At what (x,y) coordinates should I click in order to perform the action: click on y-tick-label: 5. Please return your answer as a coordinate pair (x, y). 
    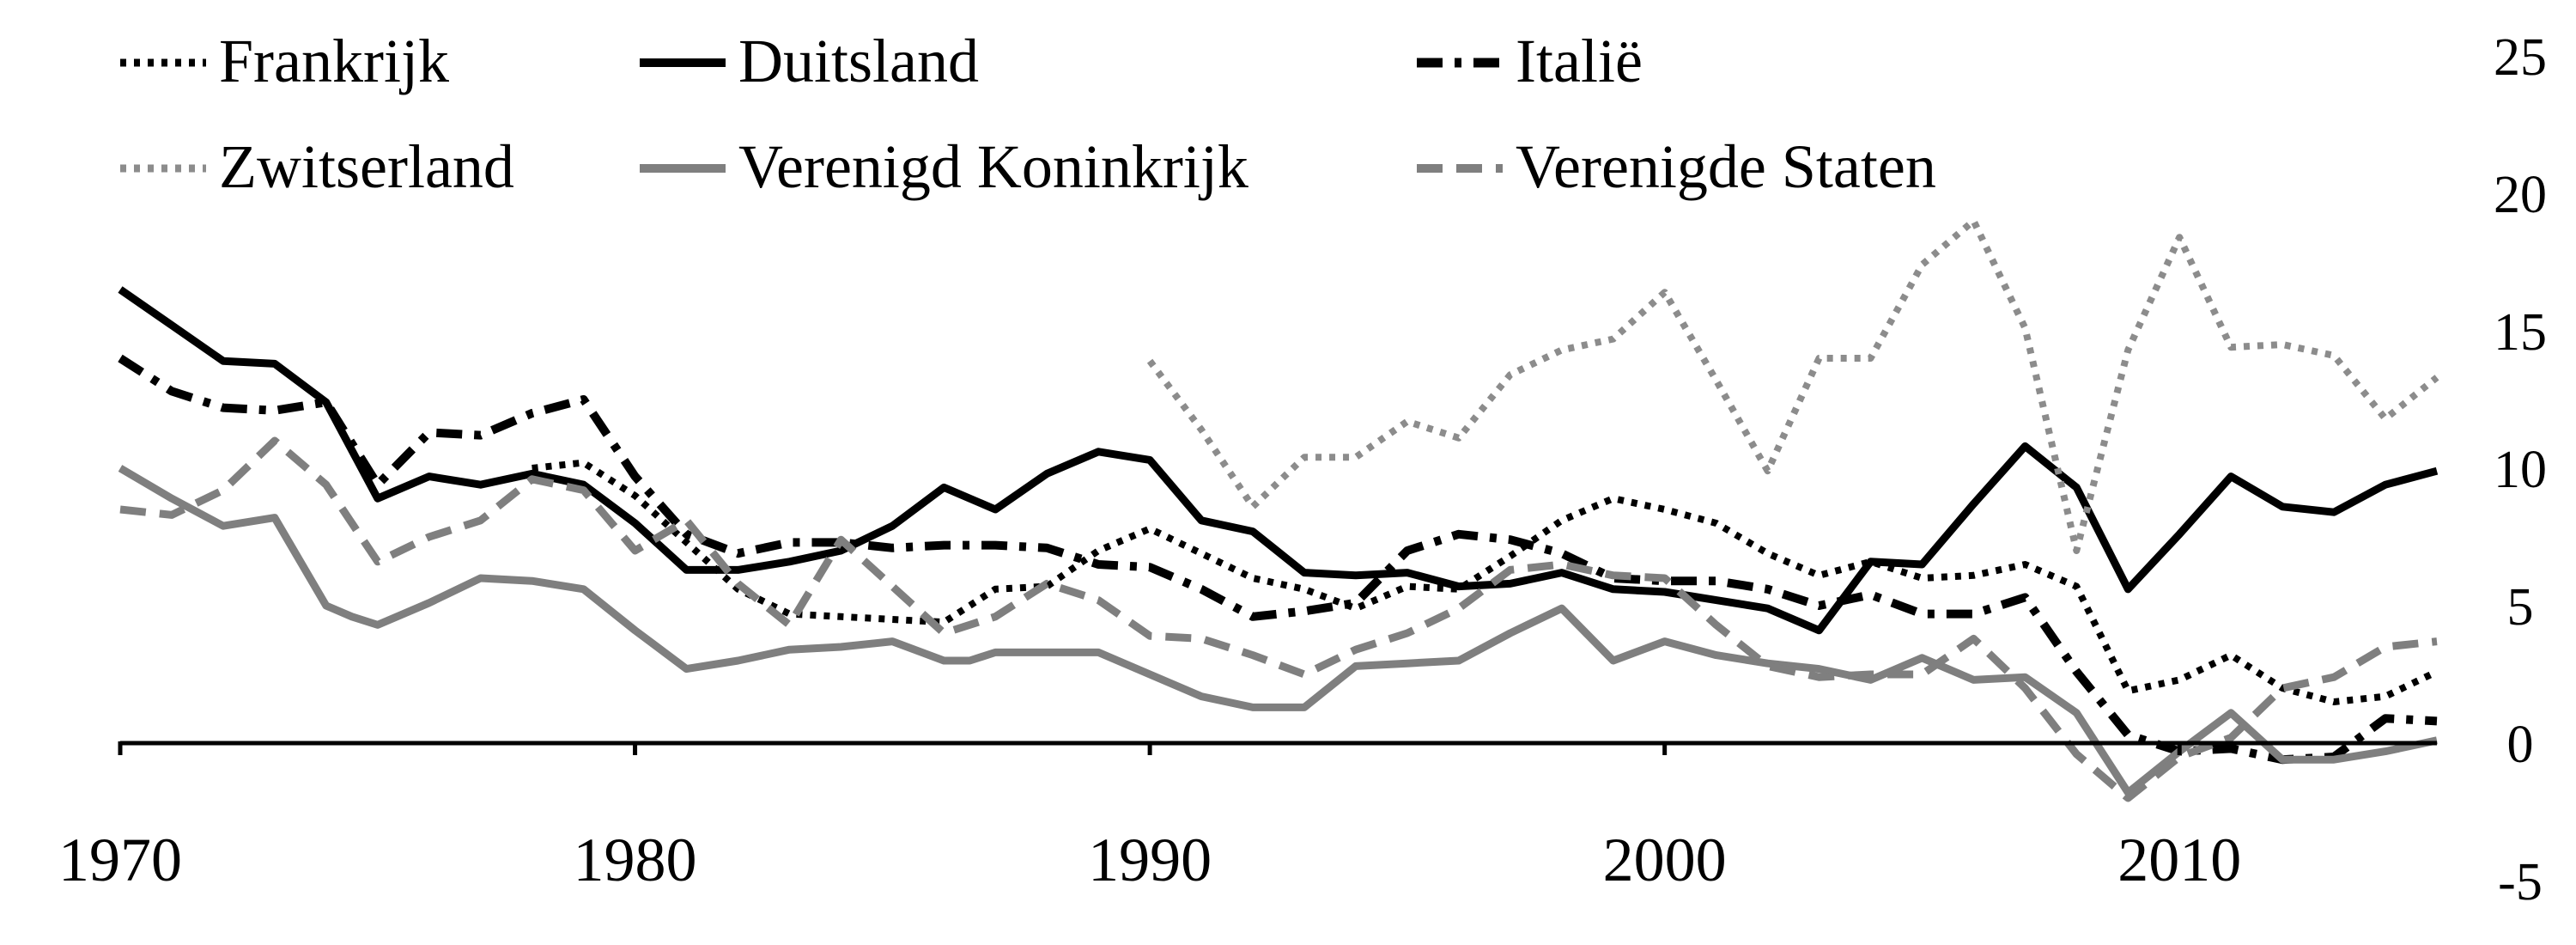
    Looking at the image, I should click on (2521, 607).